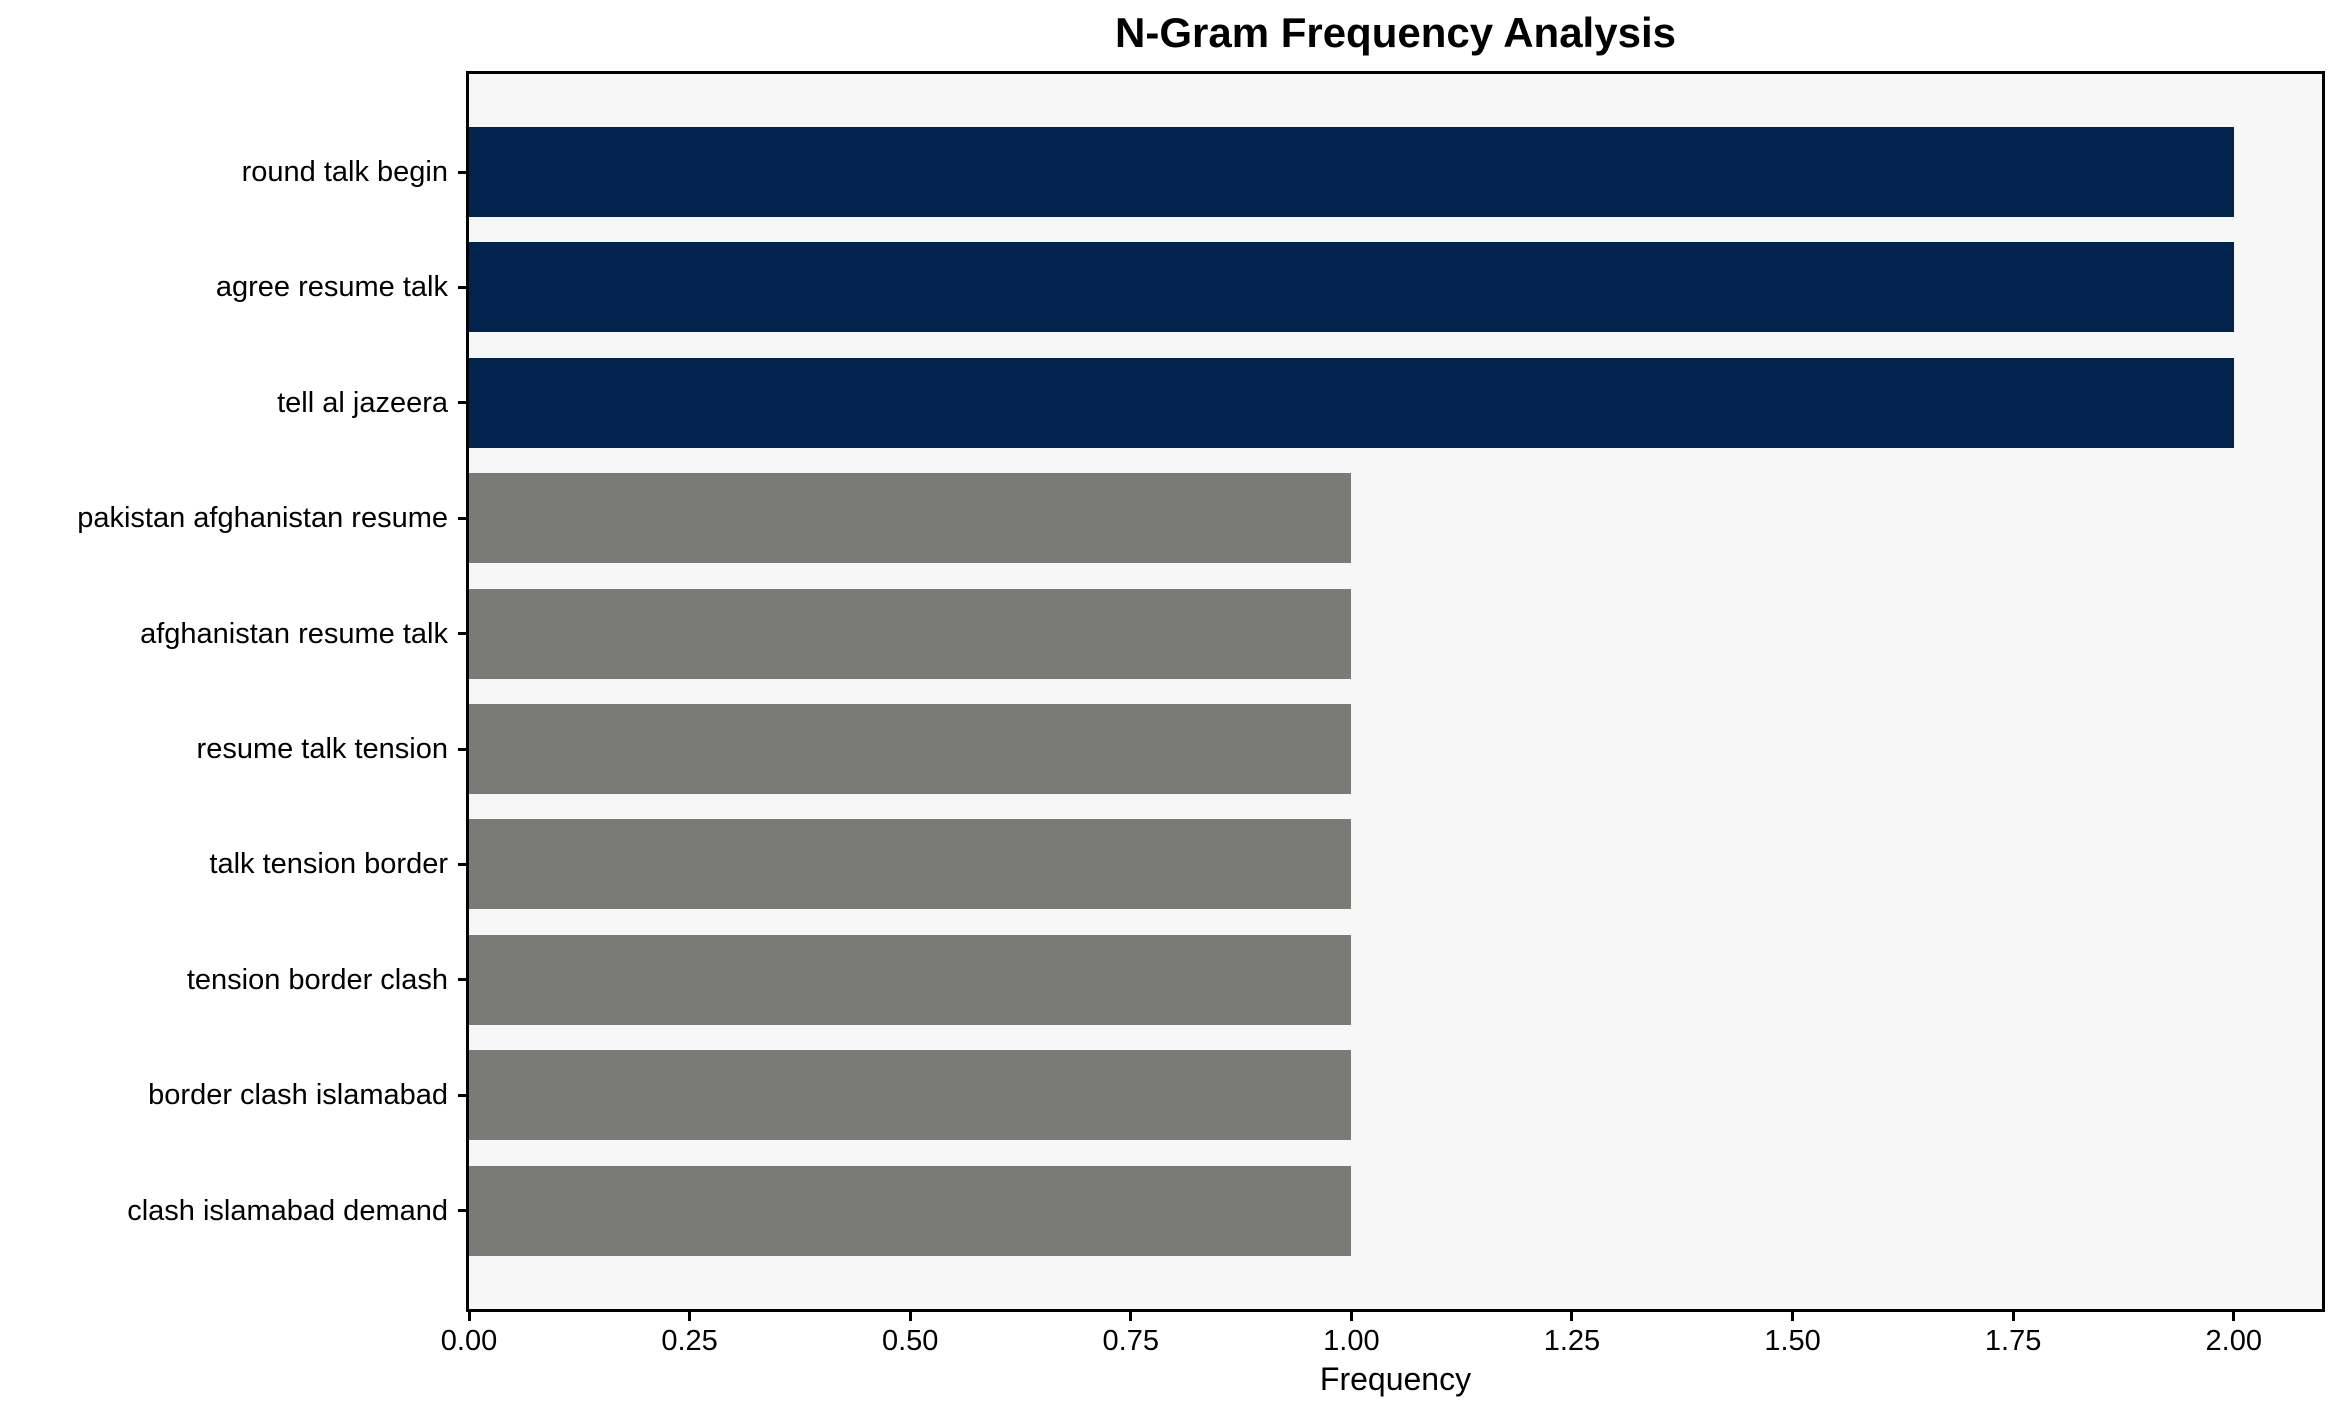 This screenshot has width=2345, height=1414. Describe the element at coordinates (1395, 32) in the screenshot. I see `chart-title: N-Gram Frequency Analysis` at that location.